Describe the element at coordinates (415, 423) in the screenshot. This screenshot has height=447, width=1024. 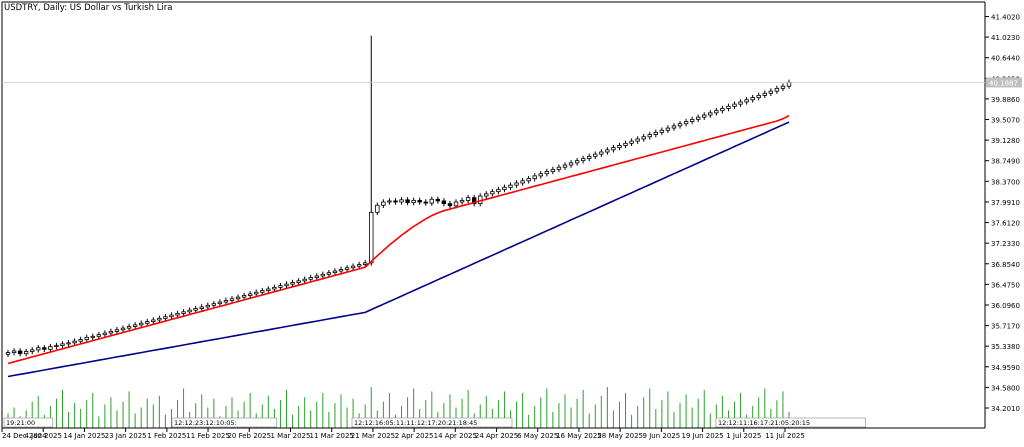
I see `time-label: 12:12:16:05:11:11:12:17:20:21:18:45` at that location.